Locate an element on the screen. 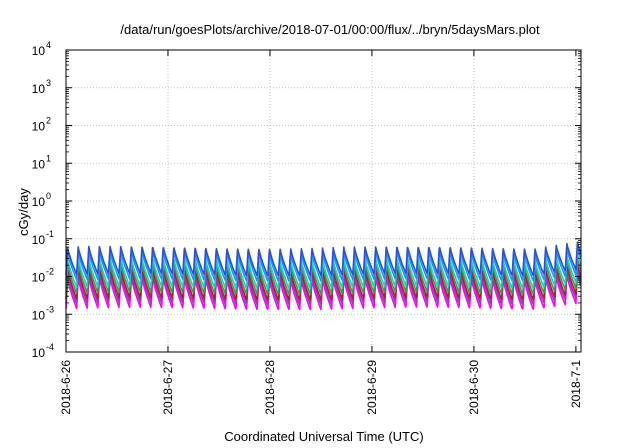  y-tick-exponent: 2 is located at coordinates (48, 121).